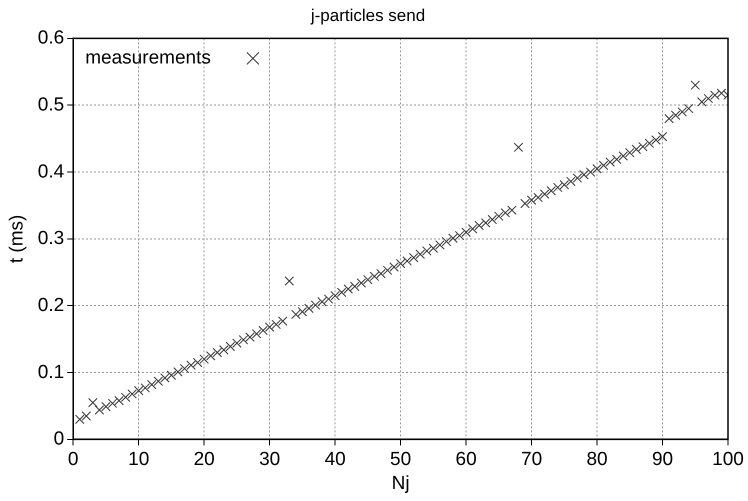 This screenshot has height=501, width=748. Describe the element at coordinates (204, 459) in the screenshot. I see `x-tick-label: 20` at that location.